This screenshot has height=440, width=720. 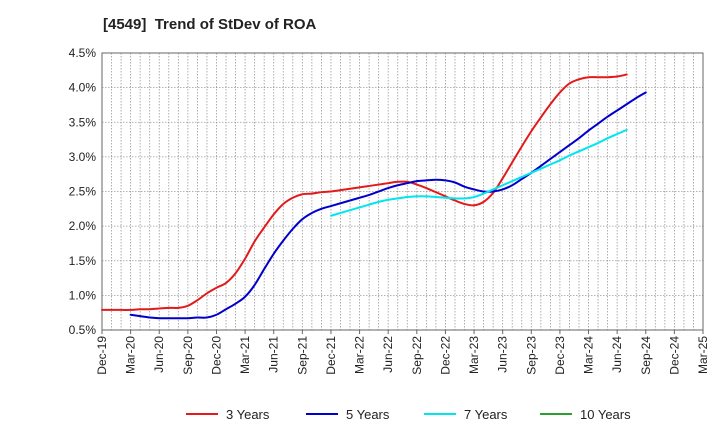 I want to click on y-tick-label: 2.0%, so click(x=83, y=226).